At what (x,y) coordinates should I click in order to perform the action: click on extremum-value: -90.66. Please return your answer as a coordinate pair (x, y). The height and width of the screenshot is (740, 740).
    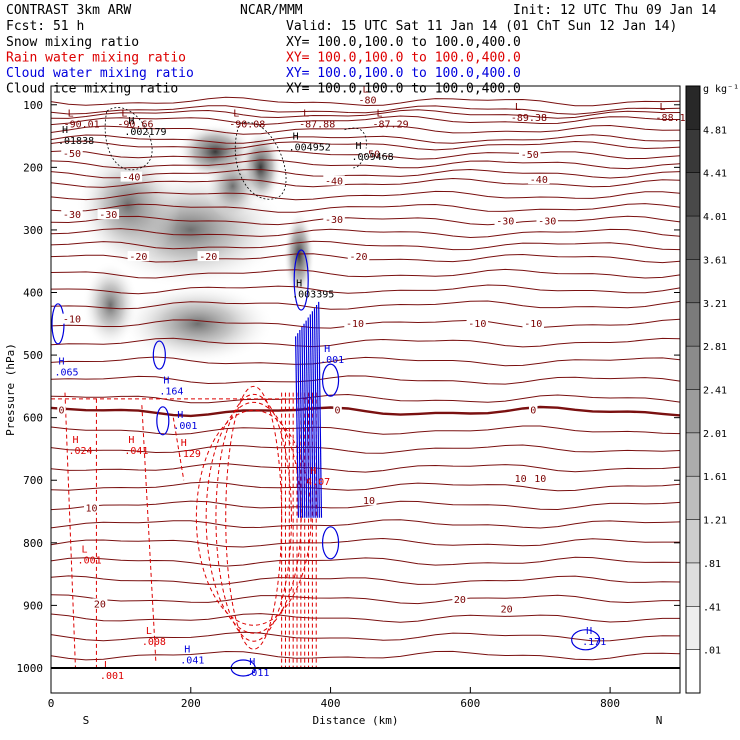
    Looking at the image, I should click on (135, 124).